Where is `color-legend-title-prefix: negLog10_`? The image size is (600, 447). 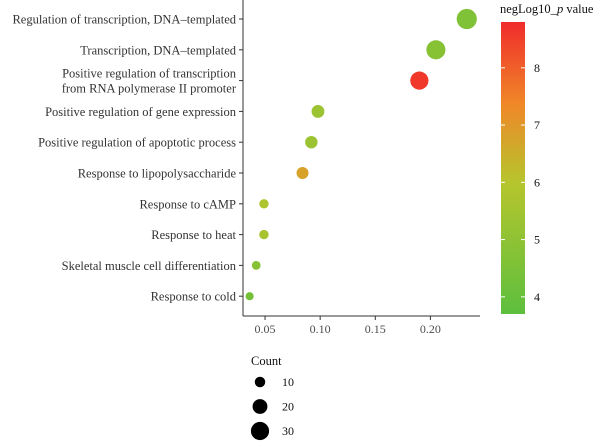
color-legend-title-prefix: negLog10_ is located at coordinates (529, 9).